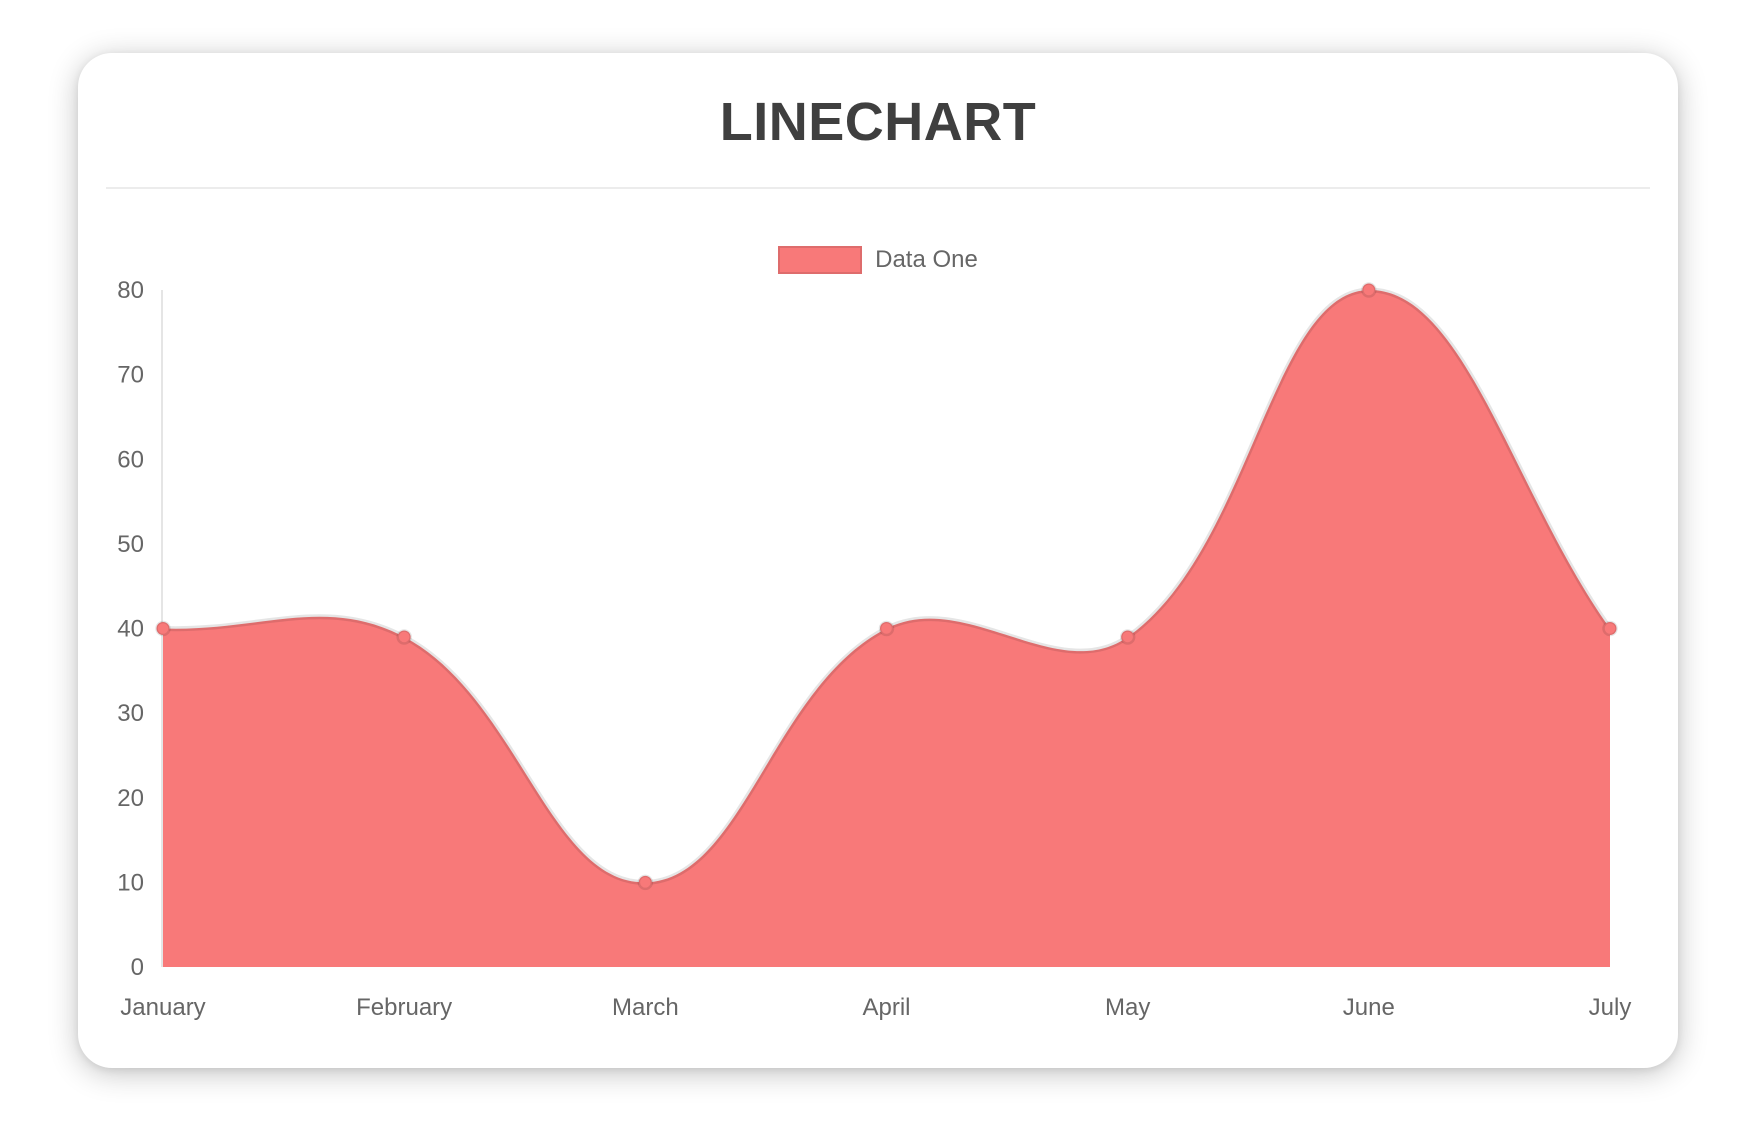  I want to click on y-tick-label-60: 60, so click(130, 459).